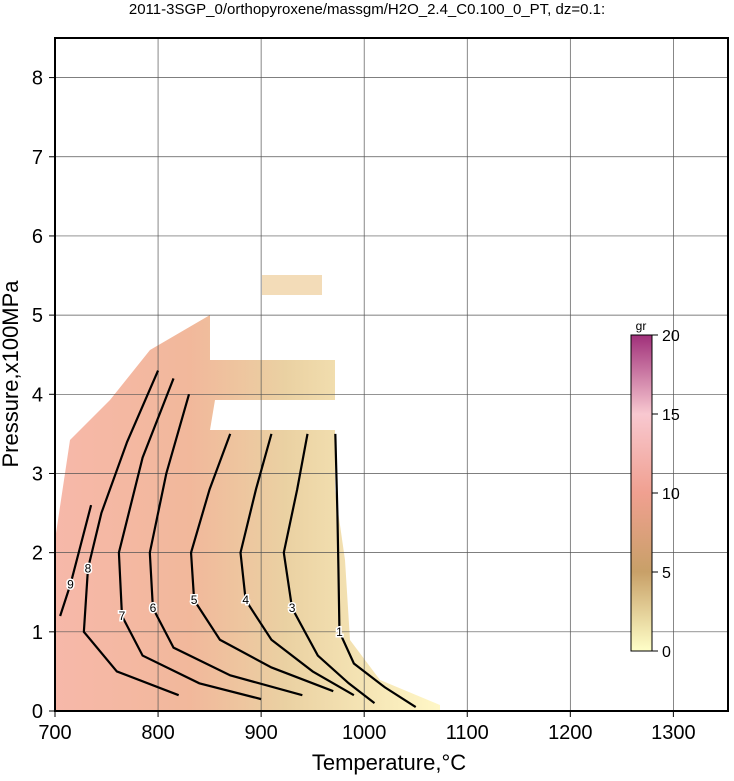 This screenshot has width=734, height=781. What do you see at coordinates (153, 608) in the screenshot?
I see `contour-label: 6` at bounding box center [153, 608].